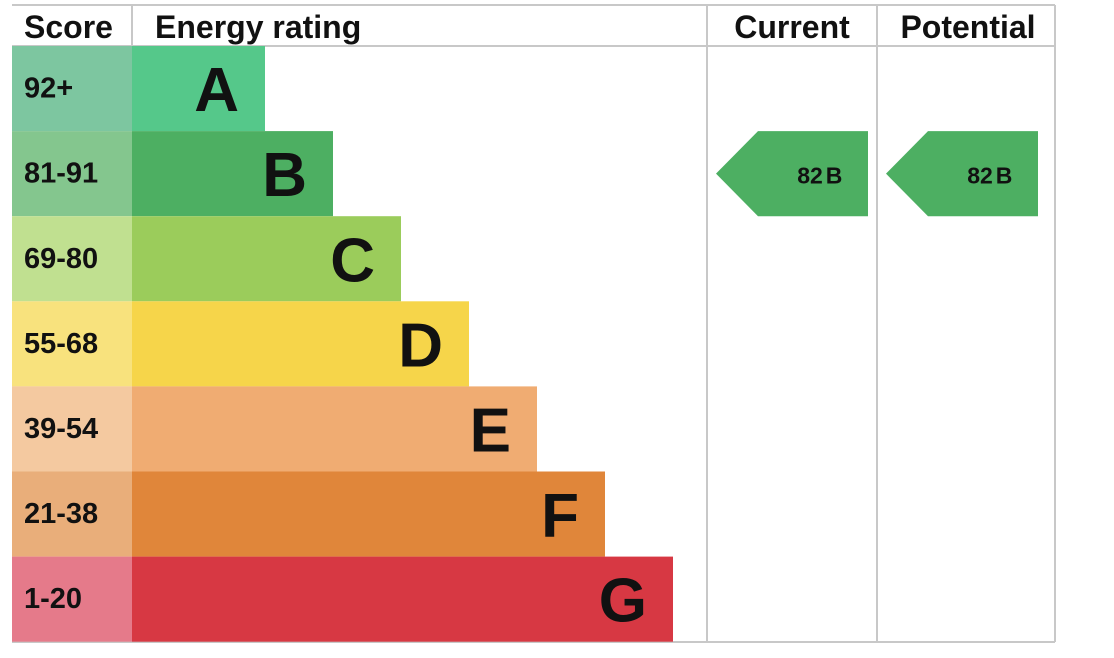  Describe the element at coordinates (68, 27) in the screenshot. I see `score-header: Score` at that location.